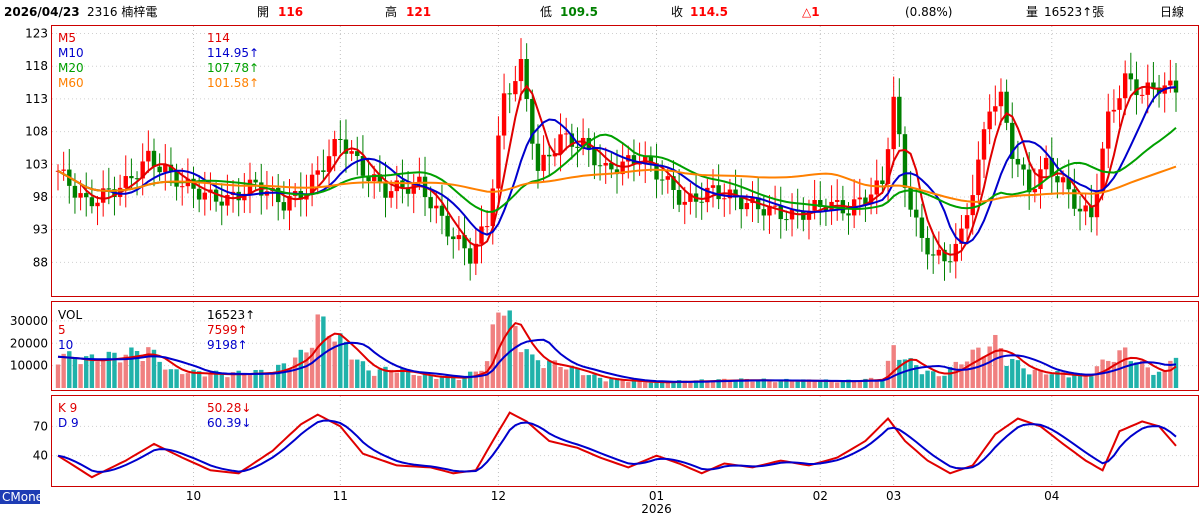 The width and height of the screenshot is (1201, 516). What do you see at coordinates (227, 330) in the screenshot?
I see `legend-value: 7599↑` at bounding box center [227, 330].